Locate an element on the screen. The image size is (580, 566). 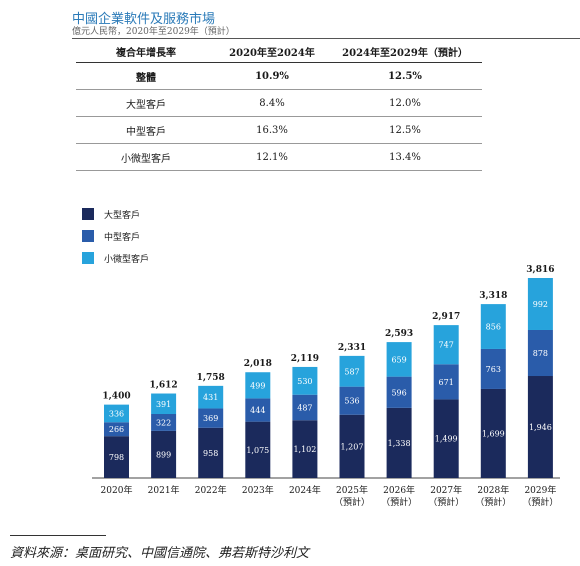
cell-value: 12.1% is located at coordinates (272, 157).